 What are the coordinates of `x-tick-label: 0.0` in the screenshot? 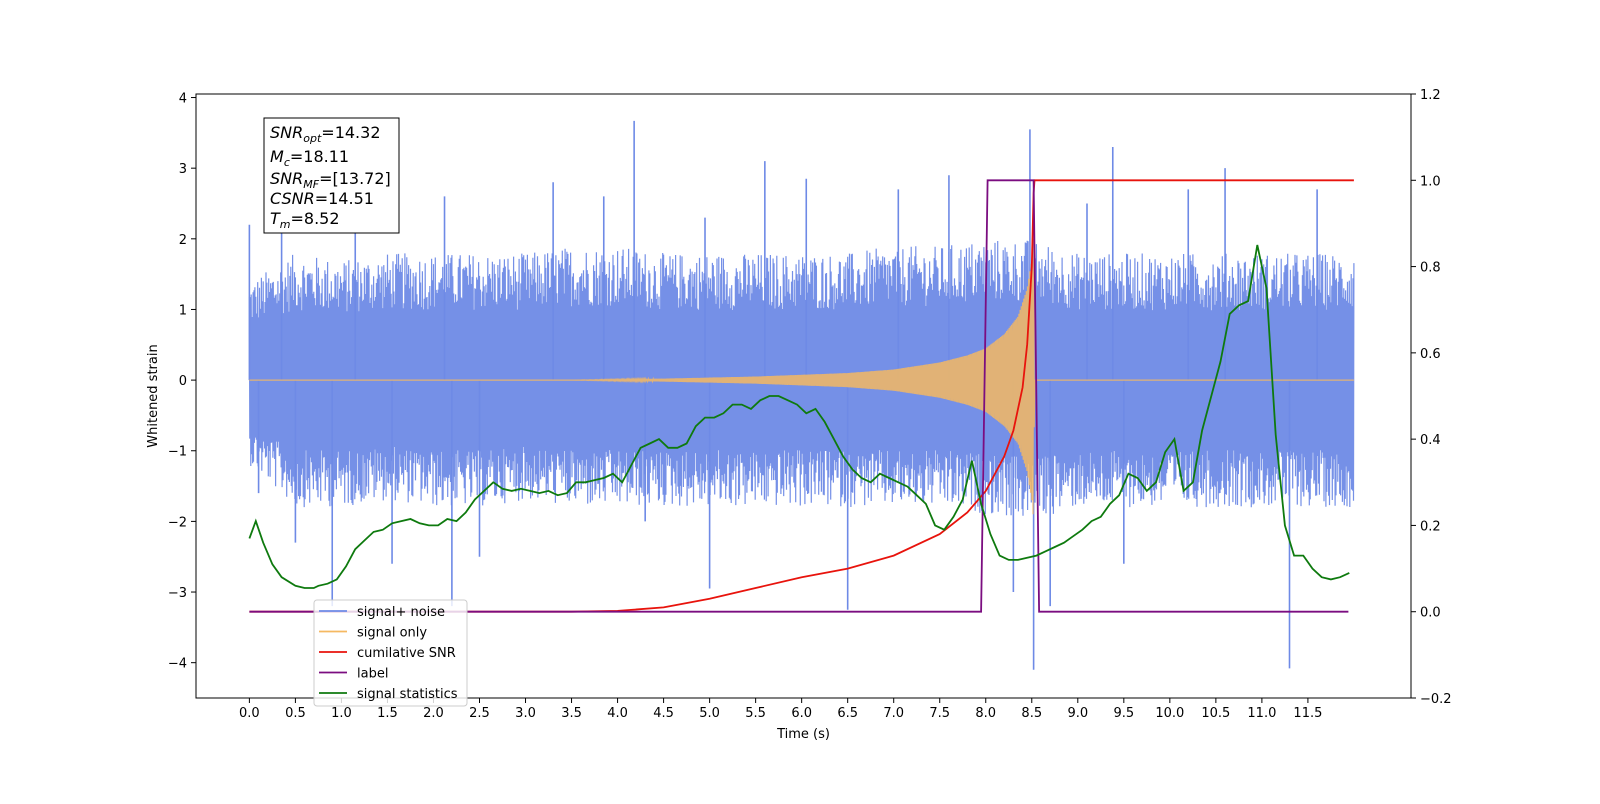 It's located at (249, 713).